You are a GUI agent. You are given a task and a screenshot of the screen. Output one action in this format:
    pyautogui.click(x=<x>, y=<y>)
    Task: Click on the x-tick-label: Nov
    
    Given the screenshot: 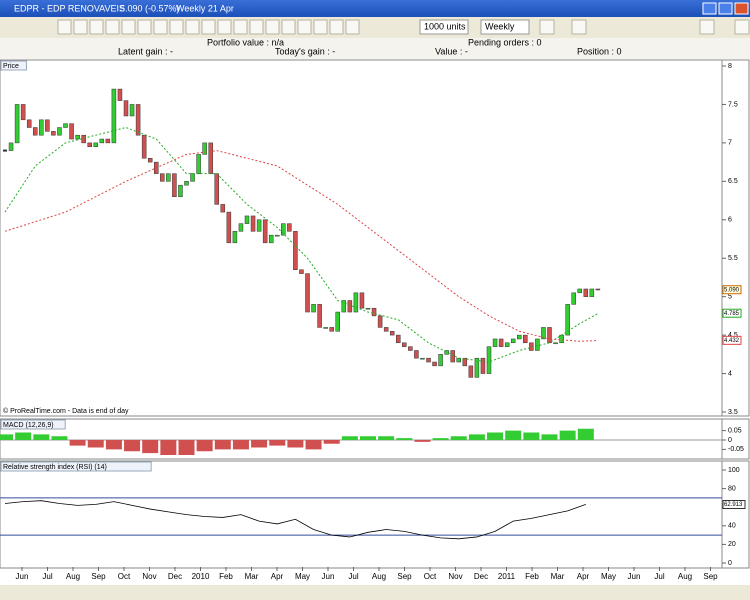 What is the action you would take?
    pyautogui.click(x=455, y=576)
    